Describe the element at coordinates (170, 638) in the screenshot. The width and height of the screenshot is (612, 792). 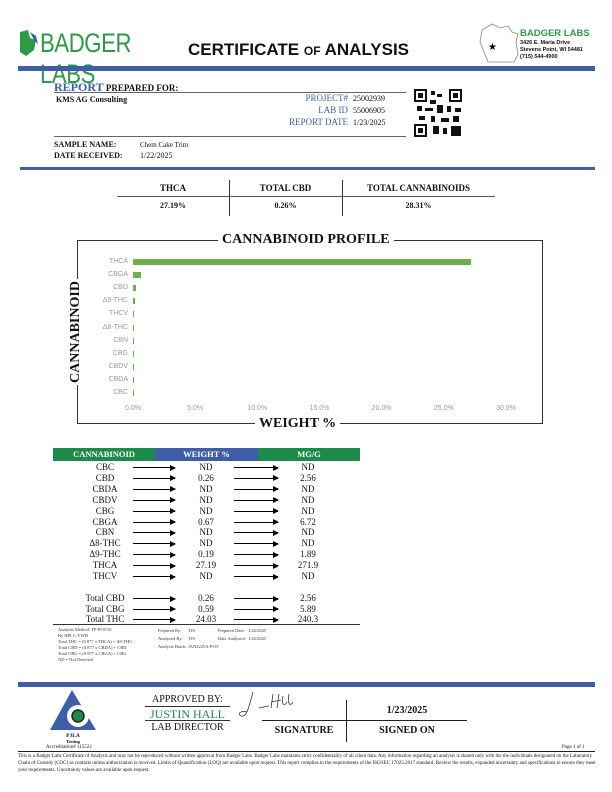
I see `analyzed-by-label: Analyzed By:` at that location.